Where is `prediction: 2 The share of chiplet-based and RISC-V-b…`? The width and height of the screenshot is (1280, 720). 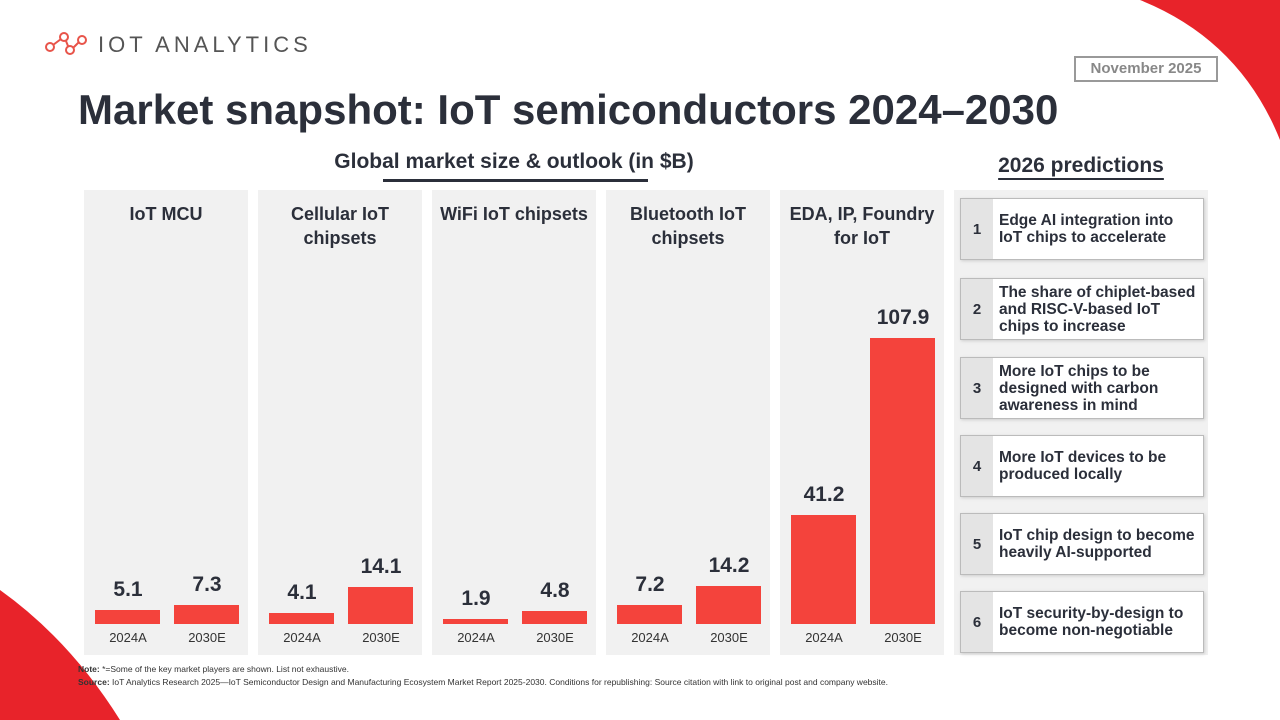
prediction: 2 The share of chiplet-based and RISC-V-b… is located at coordinates (1082, 309).